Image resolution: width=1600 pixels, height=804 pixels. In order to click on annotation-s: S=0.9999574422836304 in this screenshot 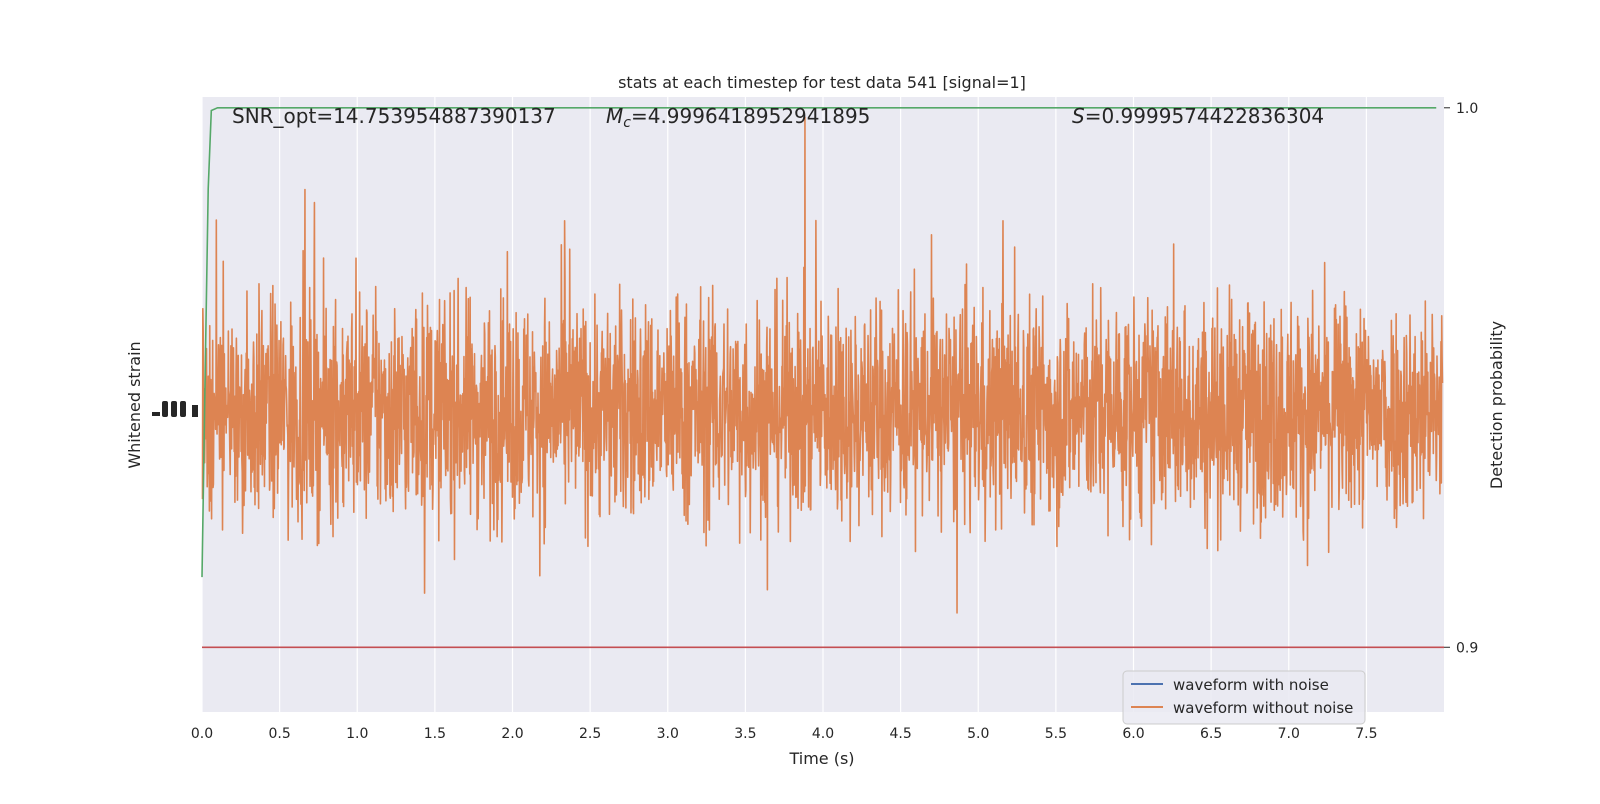, I will do `click(1198, 116)`.